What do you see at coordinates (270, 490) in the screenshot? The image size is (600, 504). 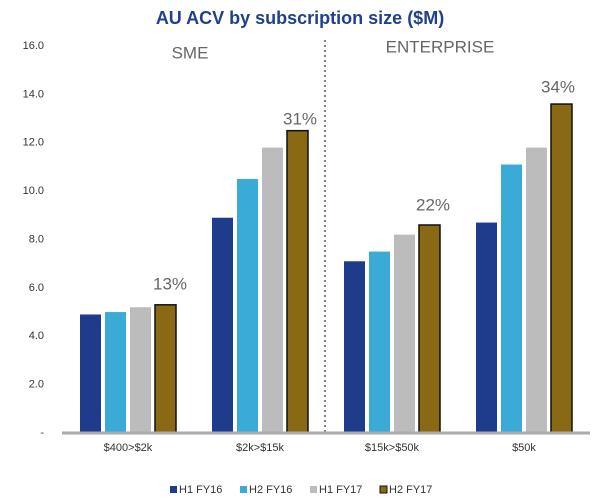 I see `legend-label: H2 FY16` at bounding box center [270, 490].